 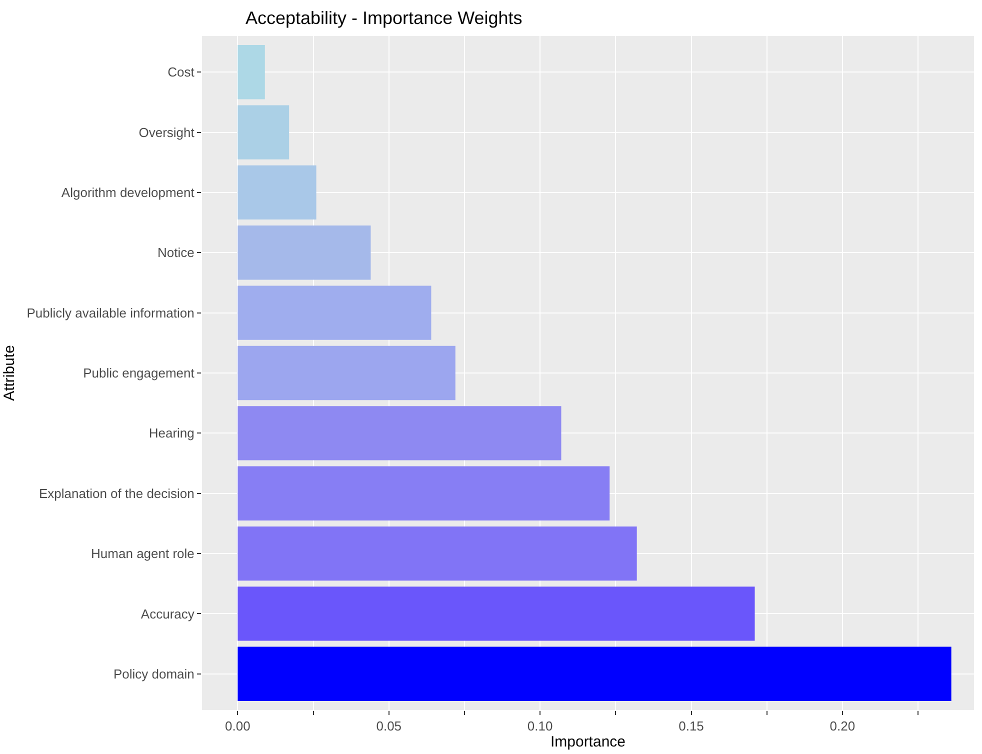 What do you see at coordinates (843, 726) in the screenshot?
I see `x-tick-label: 0.20` at bounding box center [843, 726].